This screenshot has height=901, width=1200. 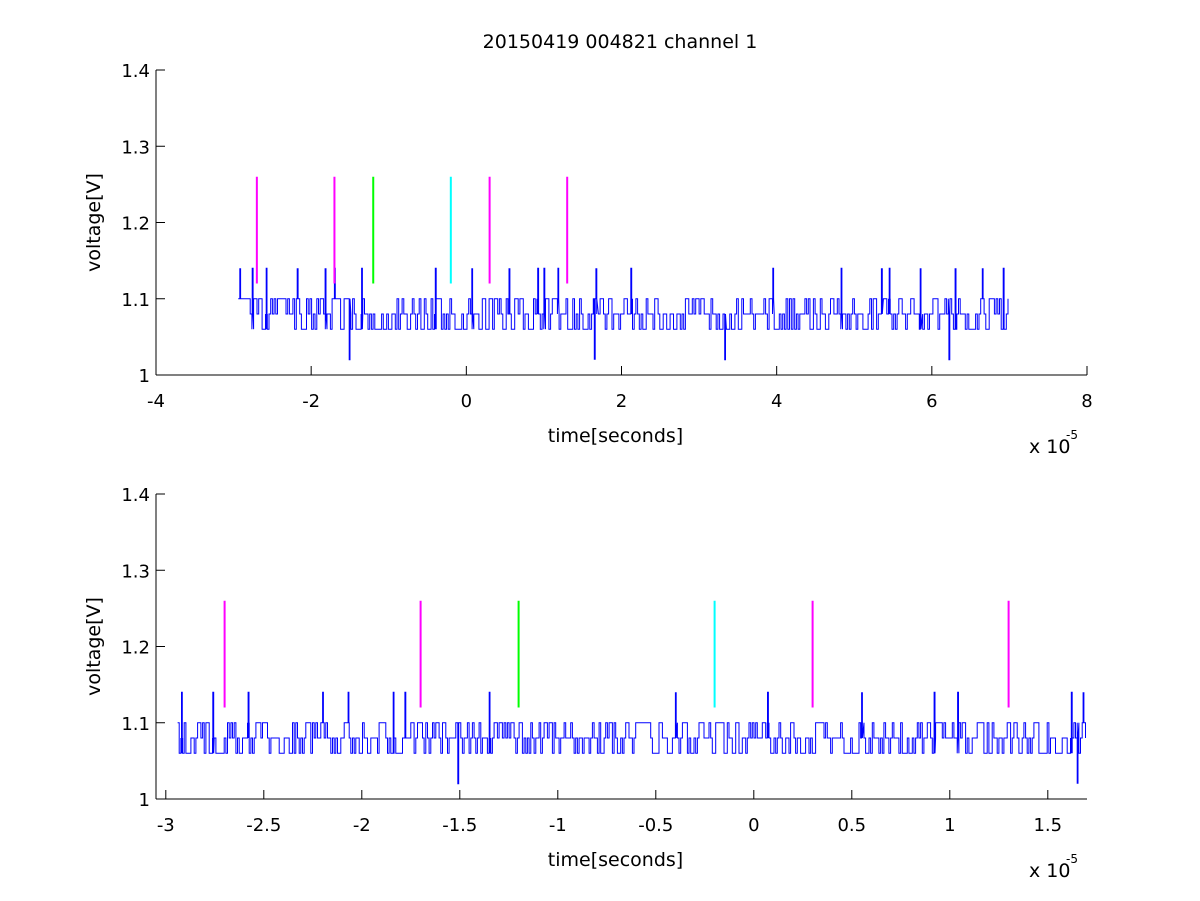 I want to click on x-tick-label: -2.5, so click(x=263, y=825).